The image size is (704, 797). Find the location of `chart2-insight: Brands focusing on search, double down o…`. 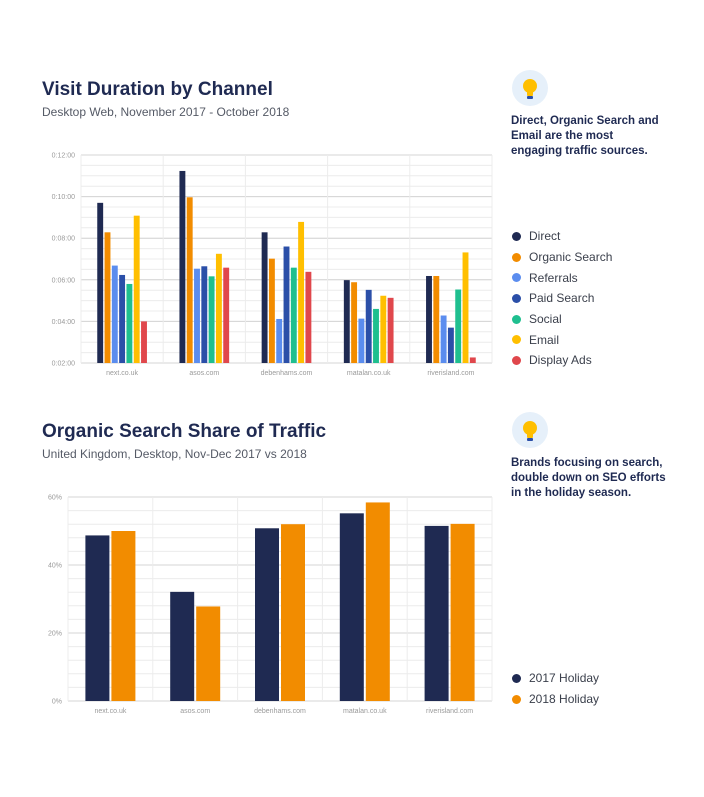

chart2-insight: Brands focusing on search, double down o… is located at coordinates (588, 478).